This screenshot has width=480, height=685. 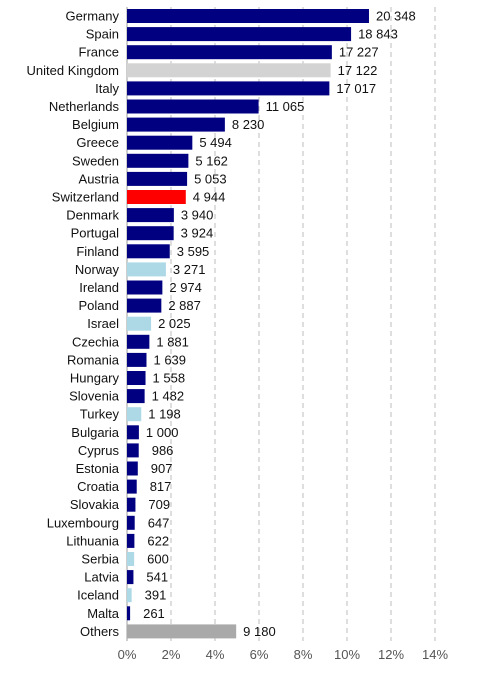 What do you see at coordinates (162, 468) in the screenshot?
I see `data-label: 907` at bounding box center [162, 468].